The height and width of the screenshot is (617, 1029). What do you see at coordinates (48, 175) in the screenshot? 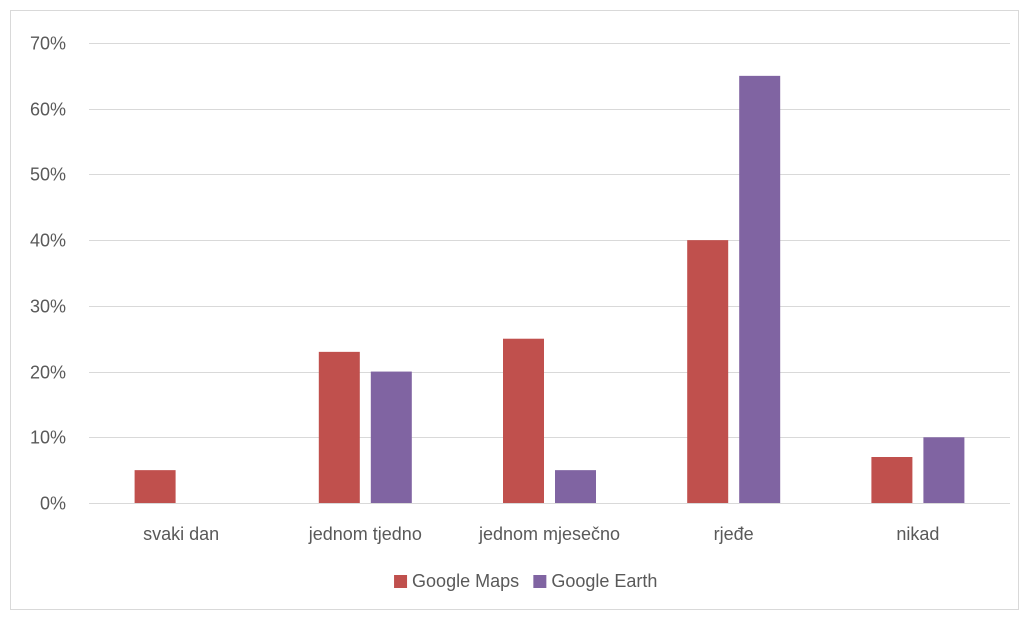
I see `y-tick-label: 50%` at bounding box center [48, 175].